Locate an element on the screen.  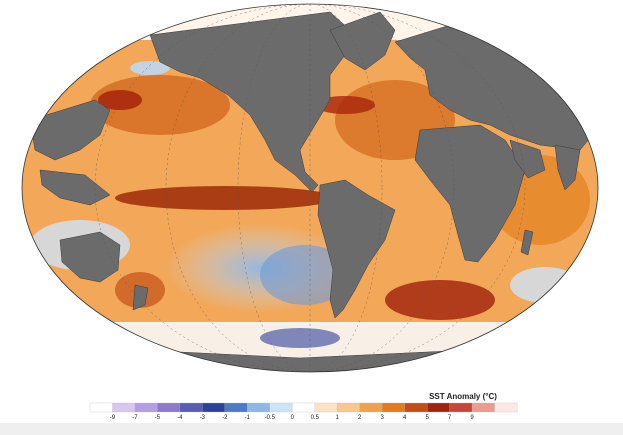
colorbar-tick-label: -7 is located at coordinates (135, 418).